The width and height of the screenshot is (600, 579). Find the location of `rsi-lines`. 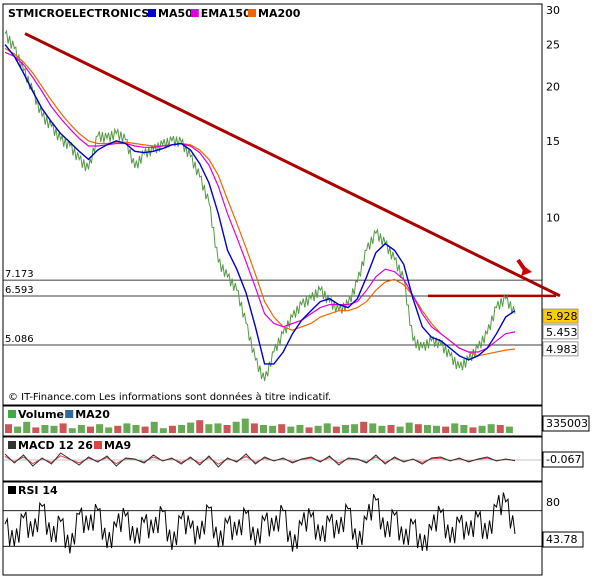

rsi-lines is located at coordinates (272, 523).